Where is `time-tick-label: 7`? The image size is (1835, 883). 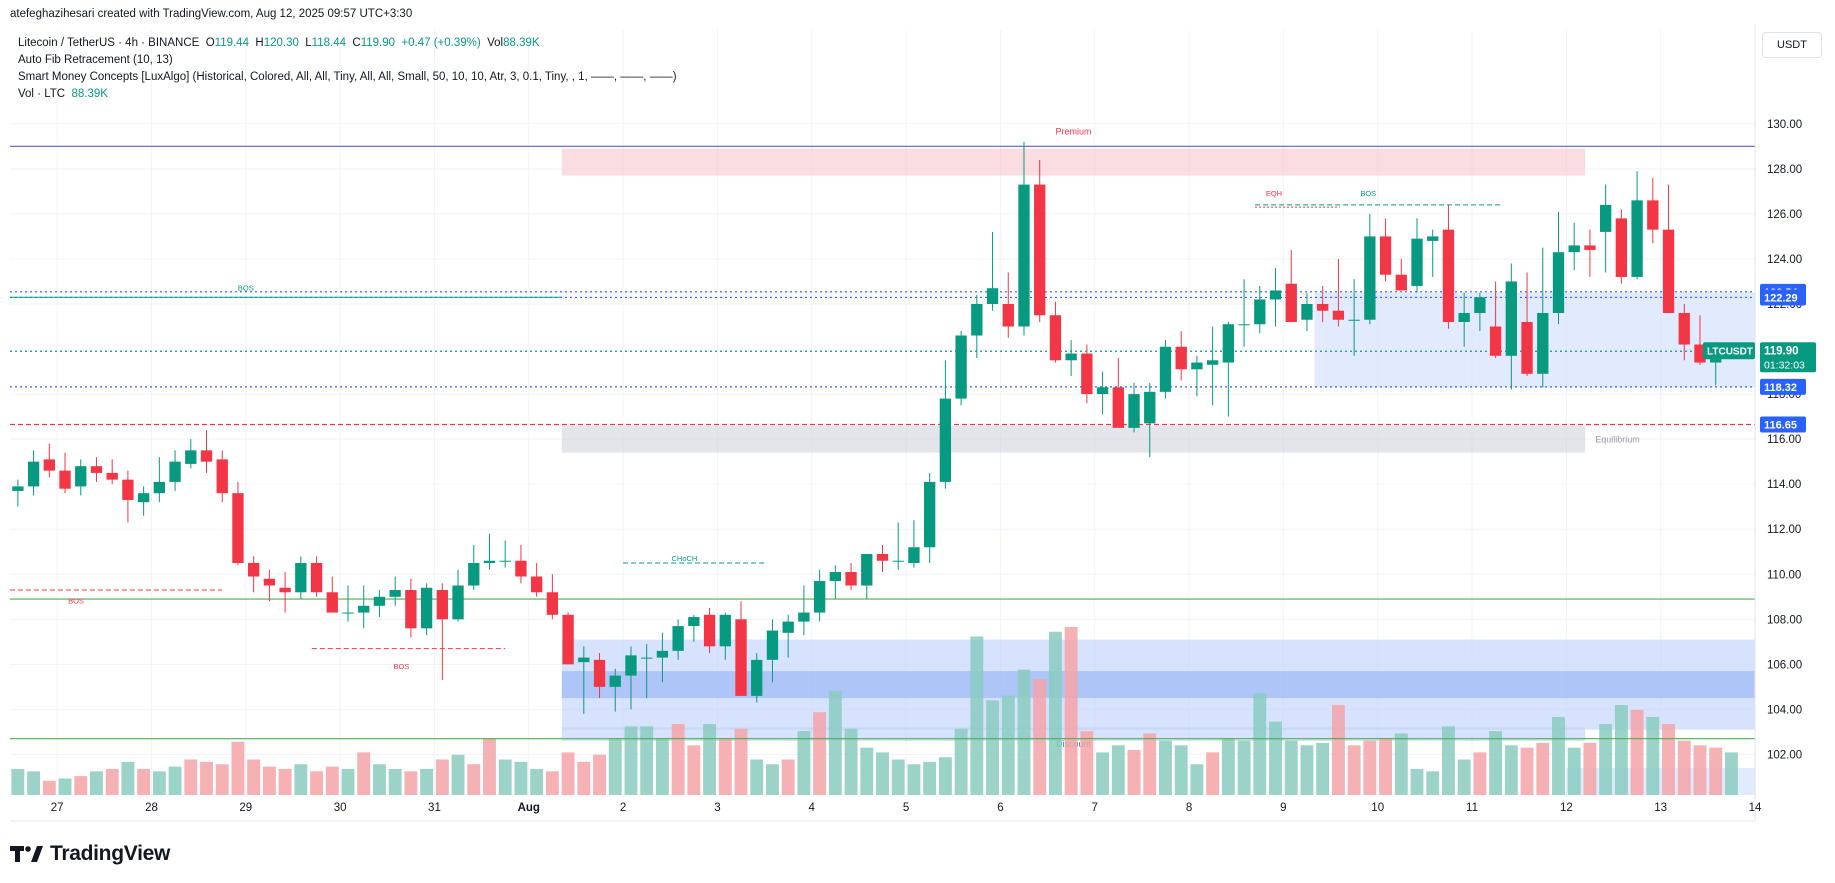 time-tick-label: 7 is located at coordinates (1095, 808).